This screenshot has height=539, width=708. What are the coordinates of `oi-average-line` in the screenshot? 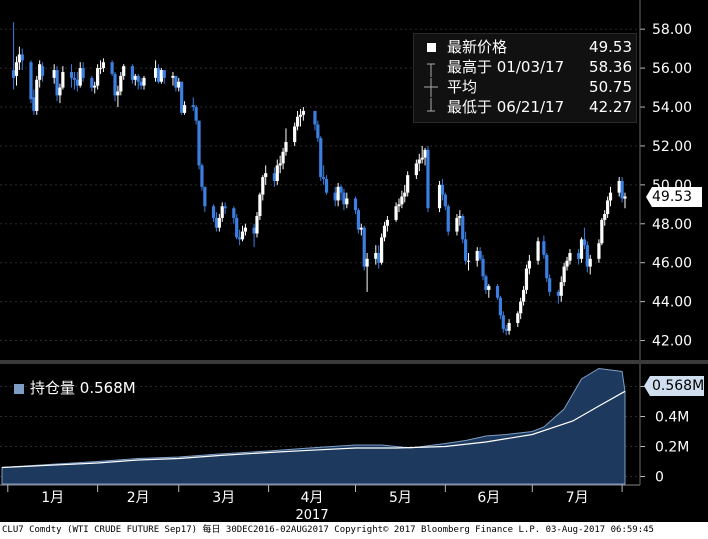 It's located at (313, 429).